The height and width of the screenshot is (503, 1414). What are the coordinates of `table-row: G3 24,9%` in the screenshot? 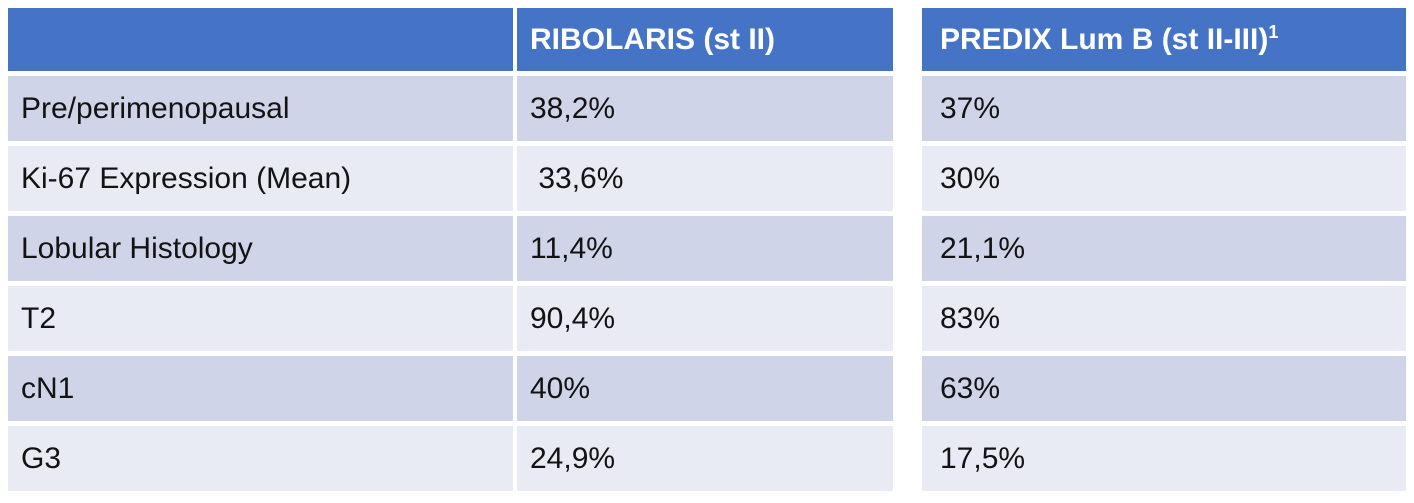 It's located at (450, 458).